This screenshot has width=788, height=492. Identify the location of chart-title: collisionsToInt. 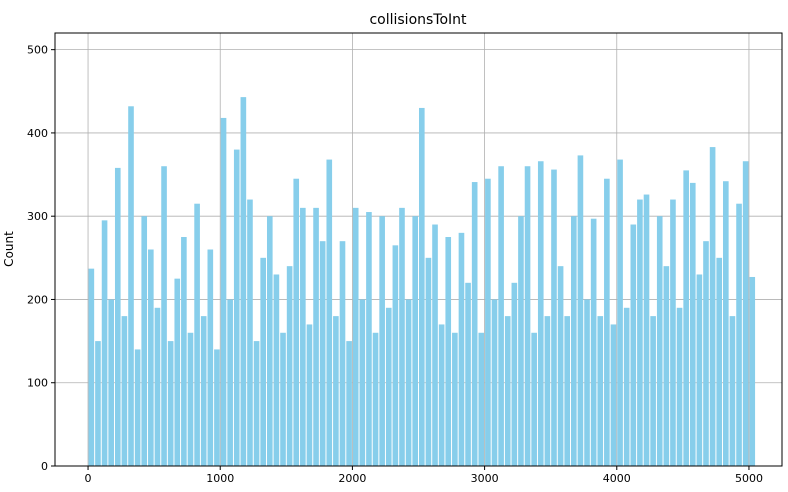
(418, 20).